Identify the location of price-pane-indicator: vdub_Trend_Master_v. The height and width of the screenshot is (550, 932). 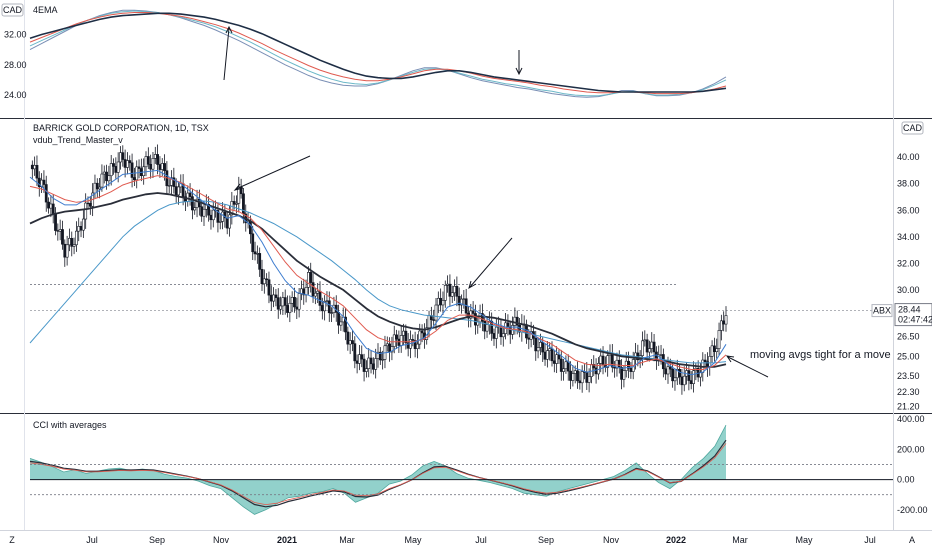
(78, 140).